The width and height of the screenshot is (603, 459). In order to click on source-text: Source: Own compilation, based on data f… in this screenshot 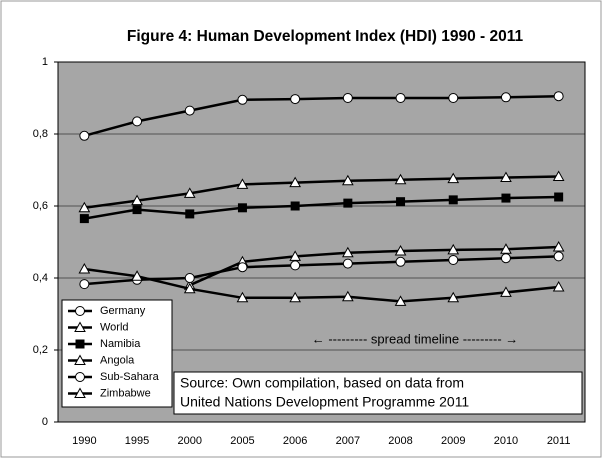, I will do `click(322, 383)`.